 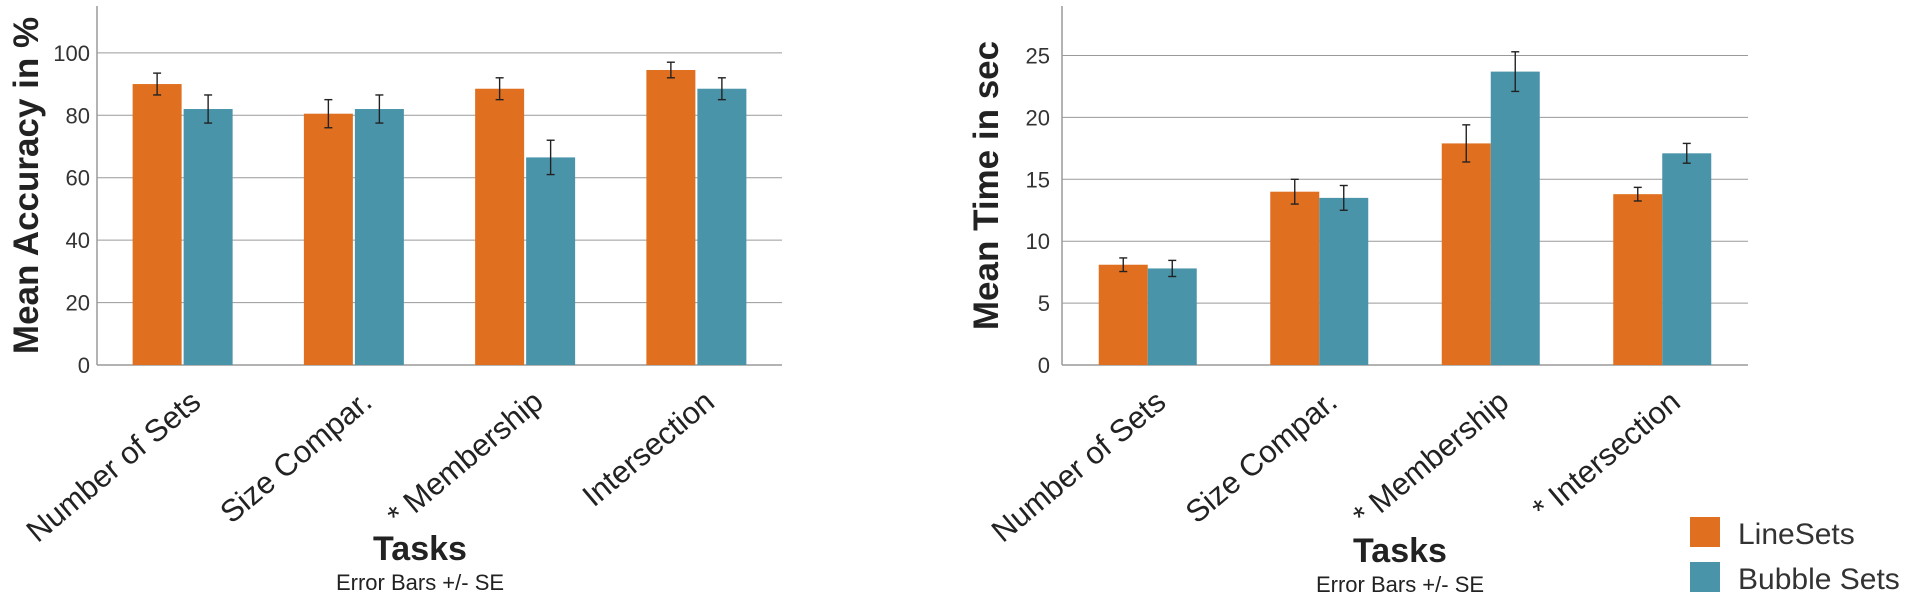 What do you see at coordinates (71, 53) in the screenshot?
I see `y-tick-label: 100` at bounding box center [71, 53].